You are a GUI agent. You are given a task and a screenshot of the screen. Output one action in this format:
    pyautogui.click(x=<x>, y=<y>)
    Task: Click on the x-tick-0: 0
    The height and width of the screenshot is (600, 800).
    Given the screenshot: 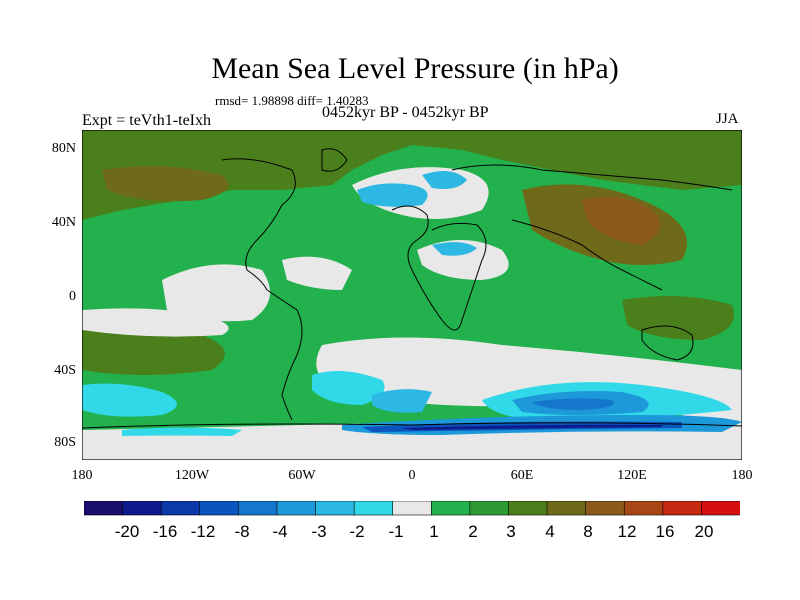 What is the action you would take?
    pyautogui.click(x=412, y=475)
    